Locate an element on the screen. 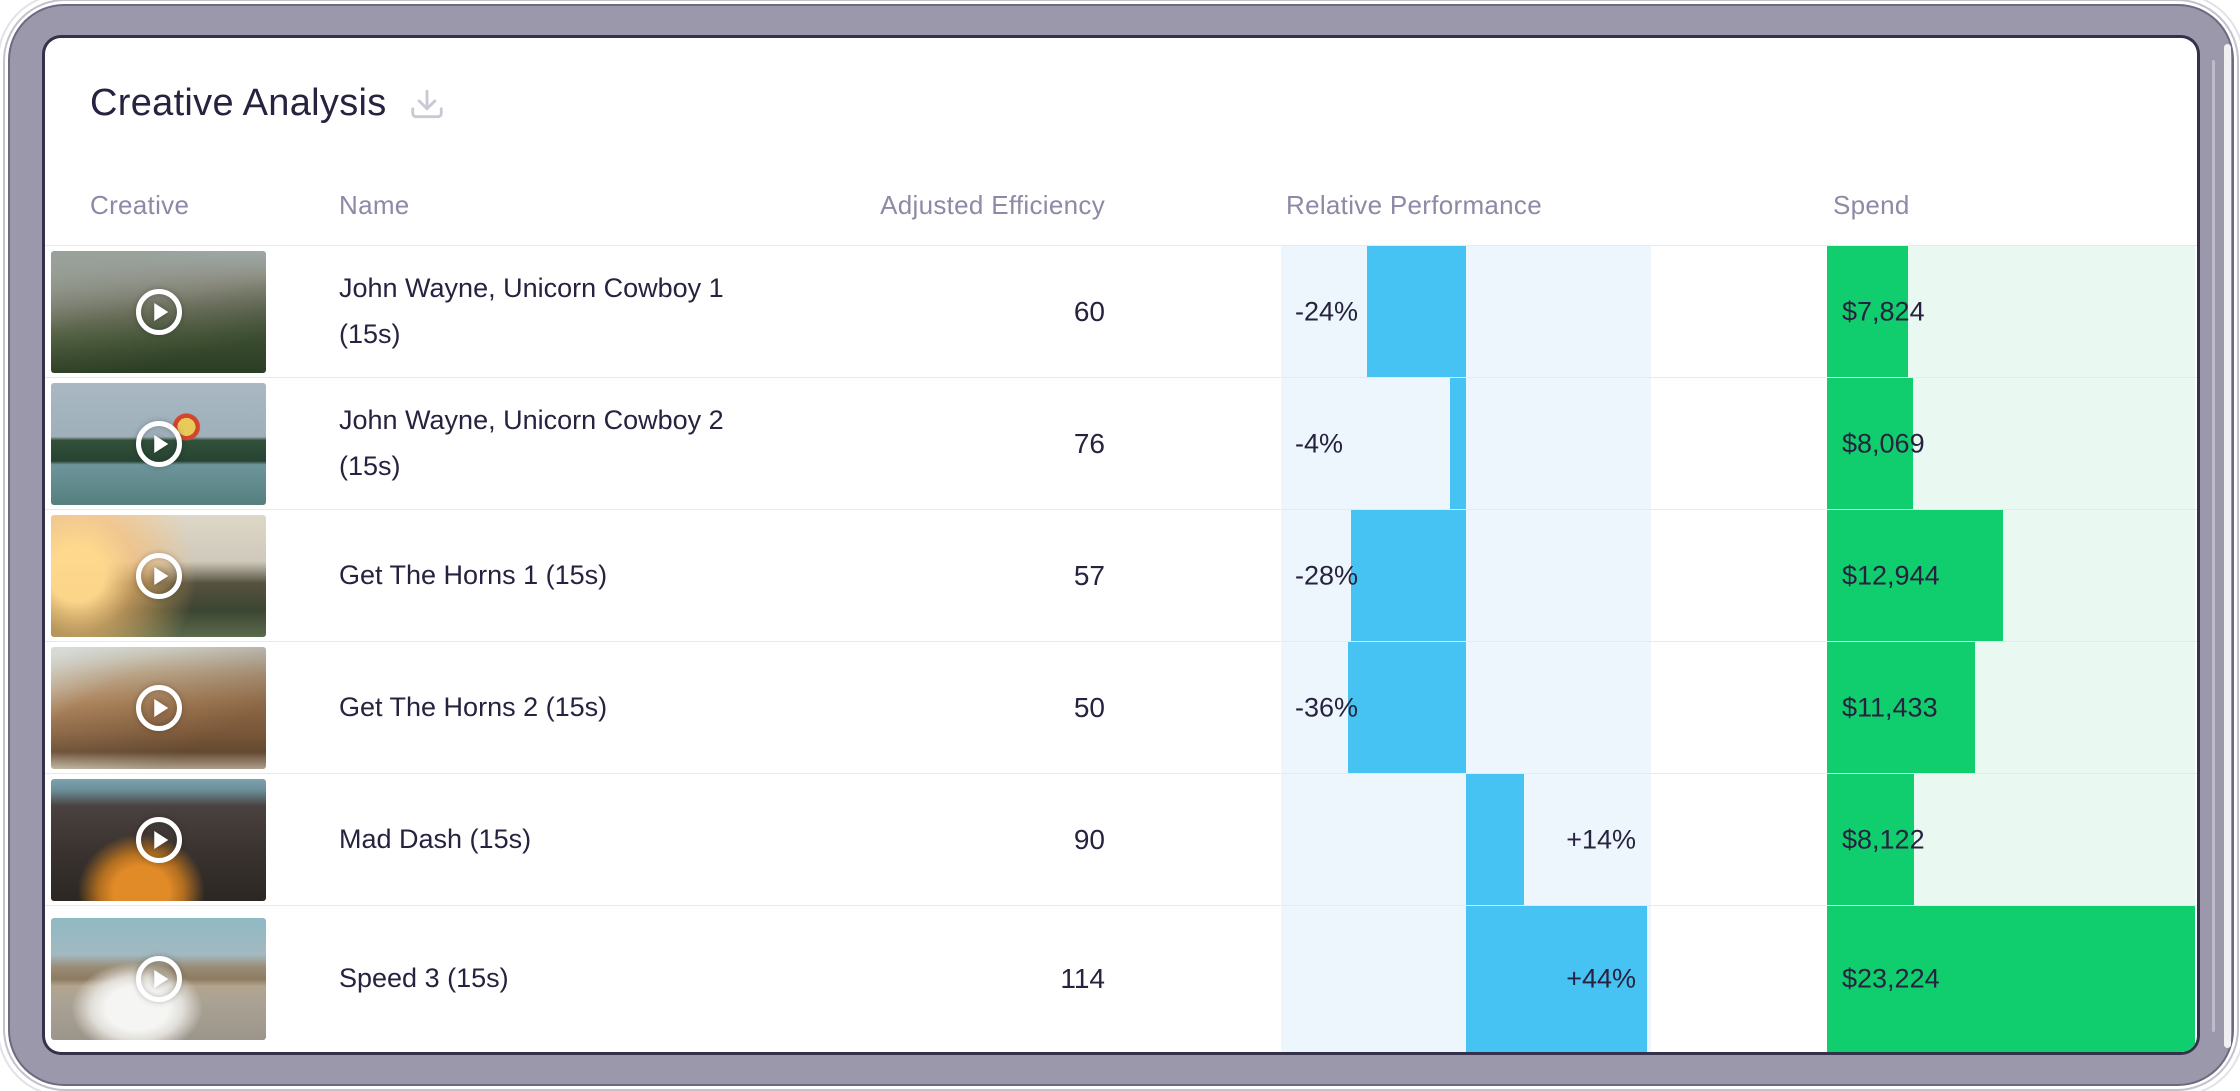  spend-chart: $23,224 is located at coordinates (2011, 979).